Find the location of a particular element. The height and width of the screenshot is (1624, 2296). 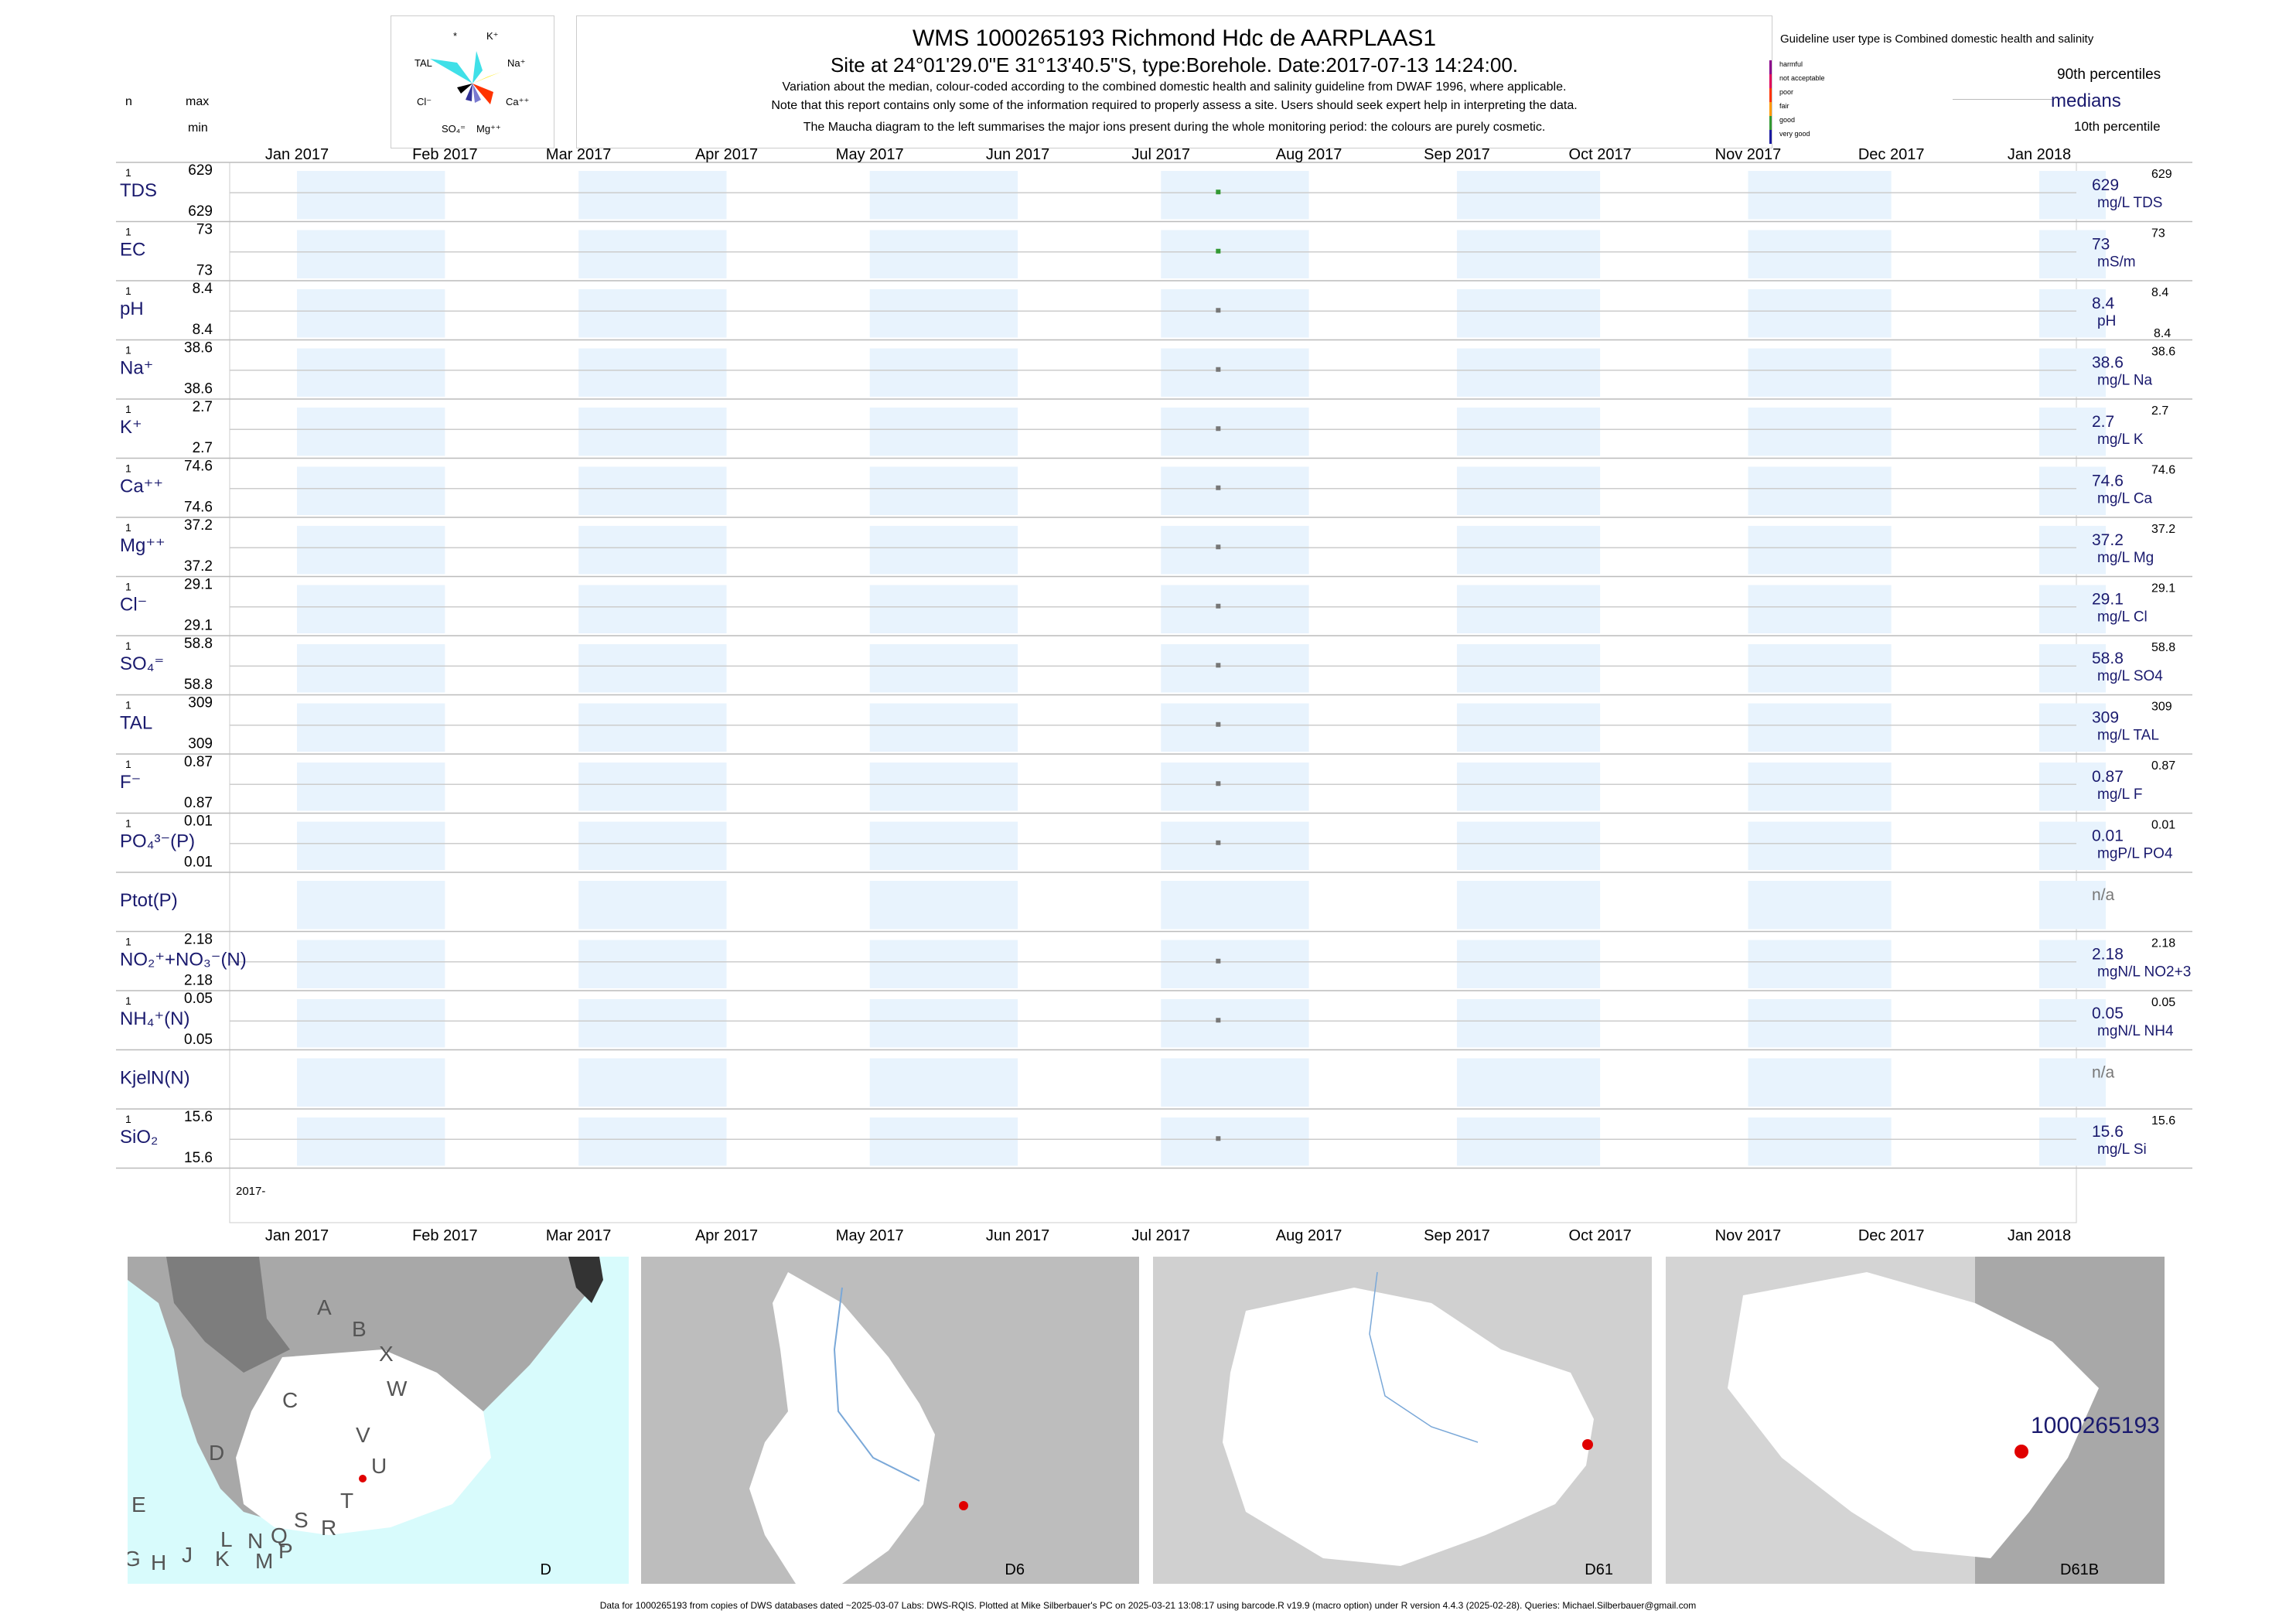

row-p90: 8.4 is located at coordinates (2159, 292).